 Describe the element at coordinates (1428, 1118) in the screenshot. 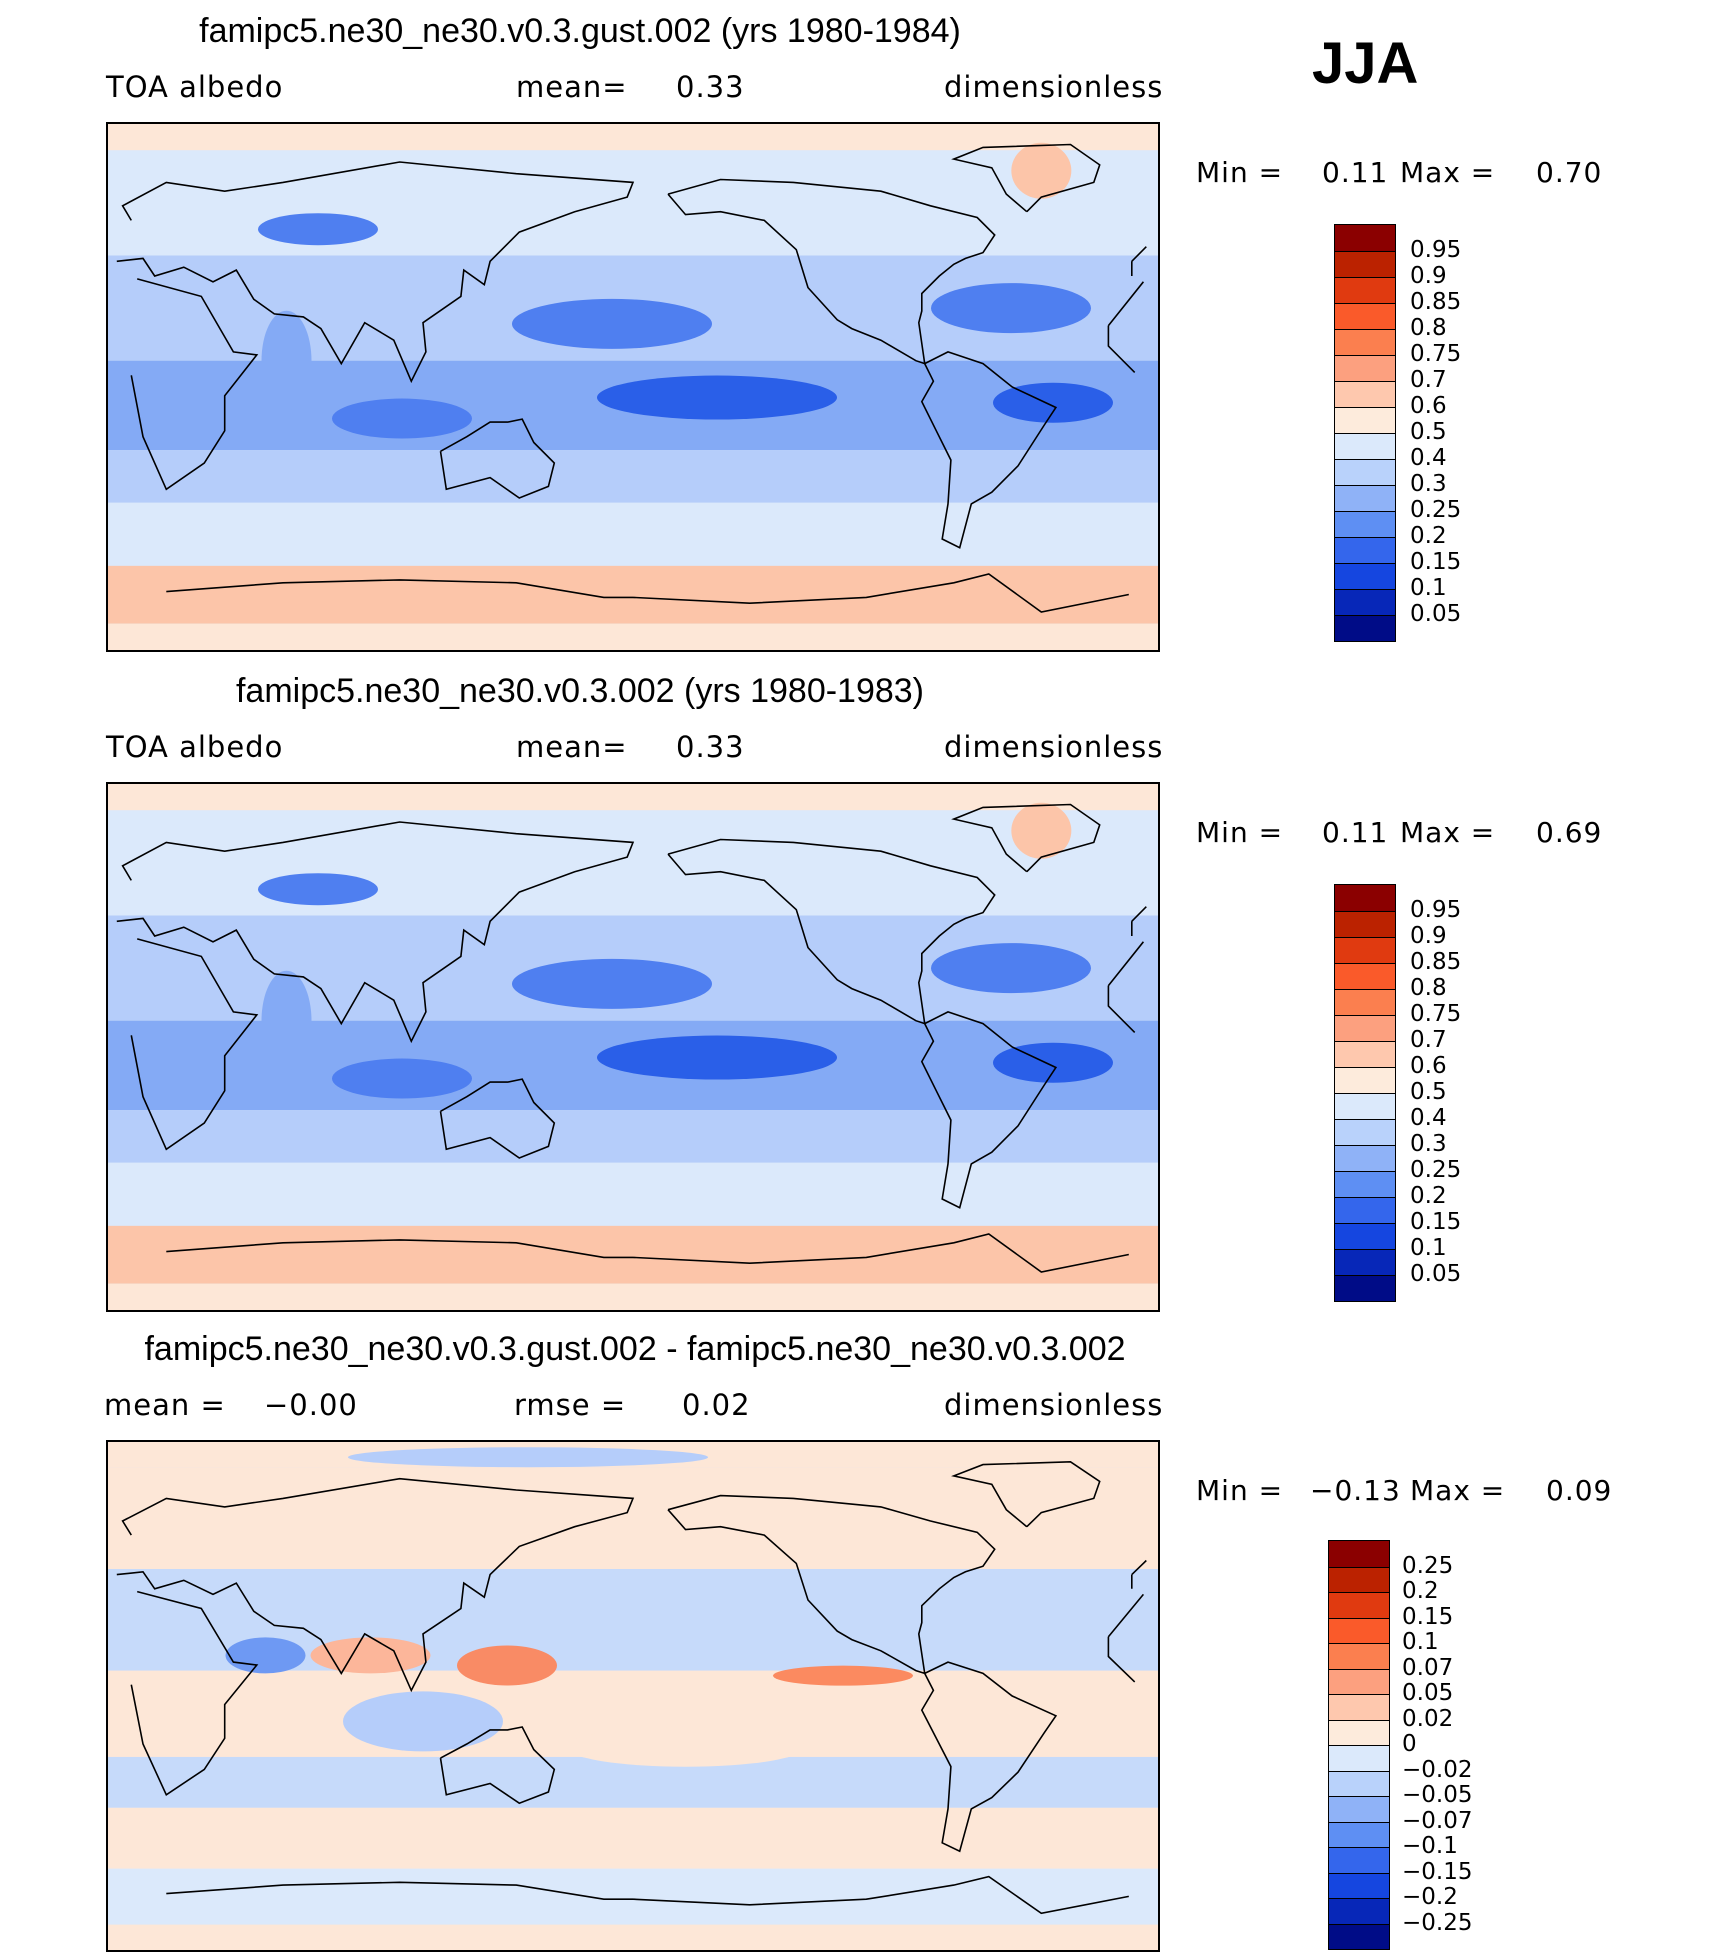

I see `colorbar-tick-label: 0.4` at that location.